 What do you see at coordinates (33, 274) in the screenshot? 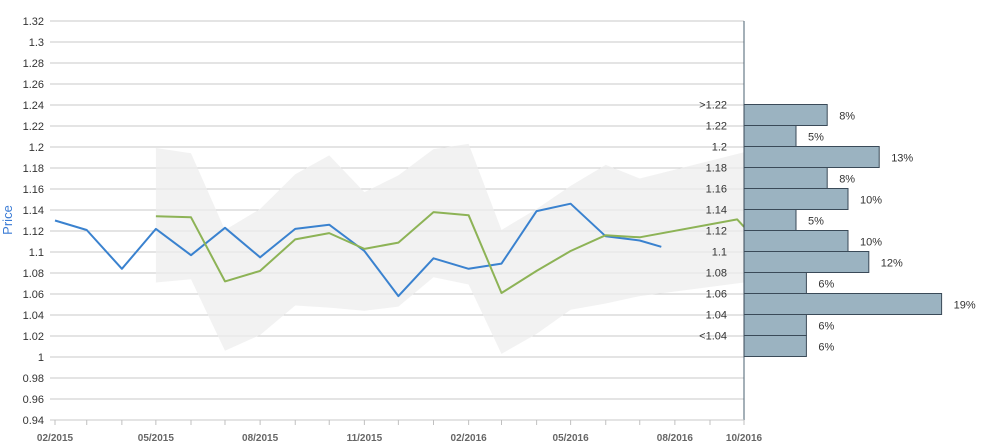
I see `y-tick-label: 1.08` at bounding box center [33, 274].